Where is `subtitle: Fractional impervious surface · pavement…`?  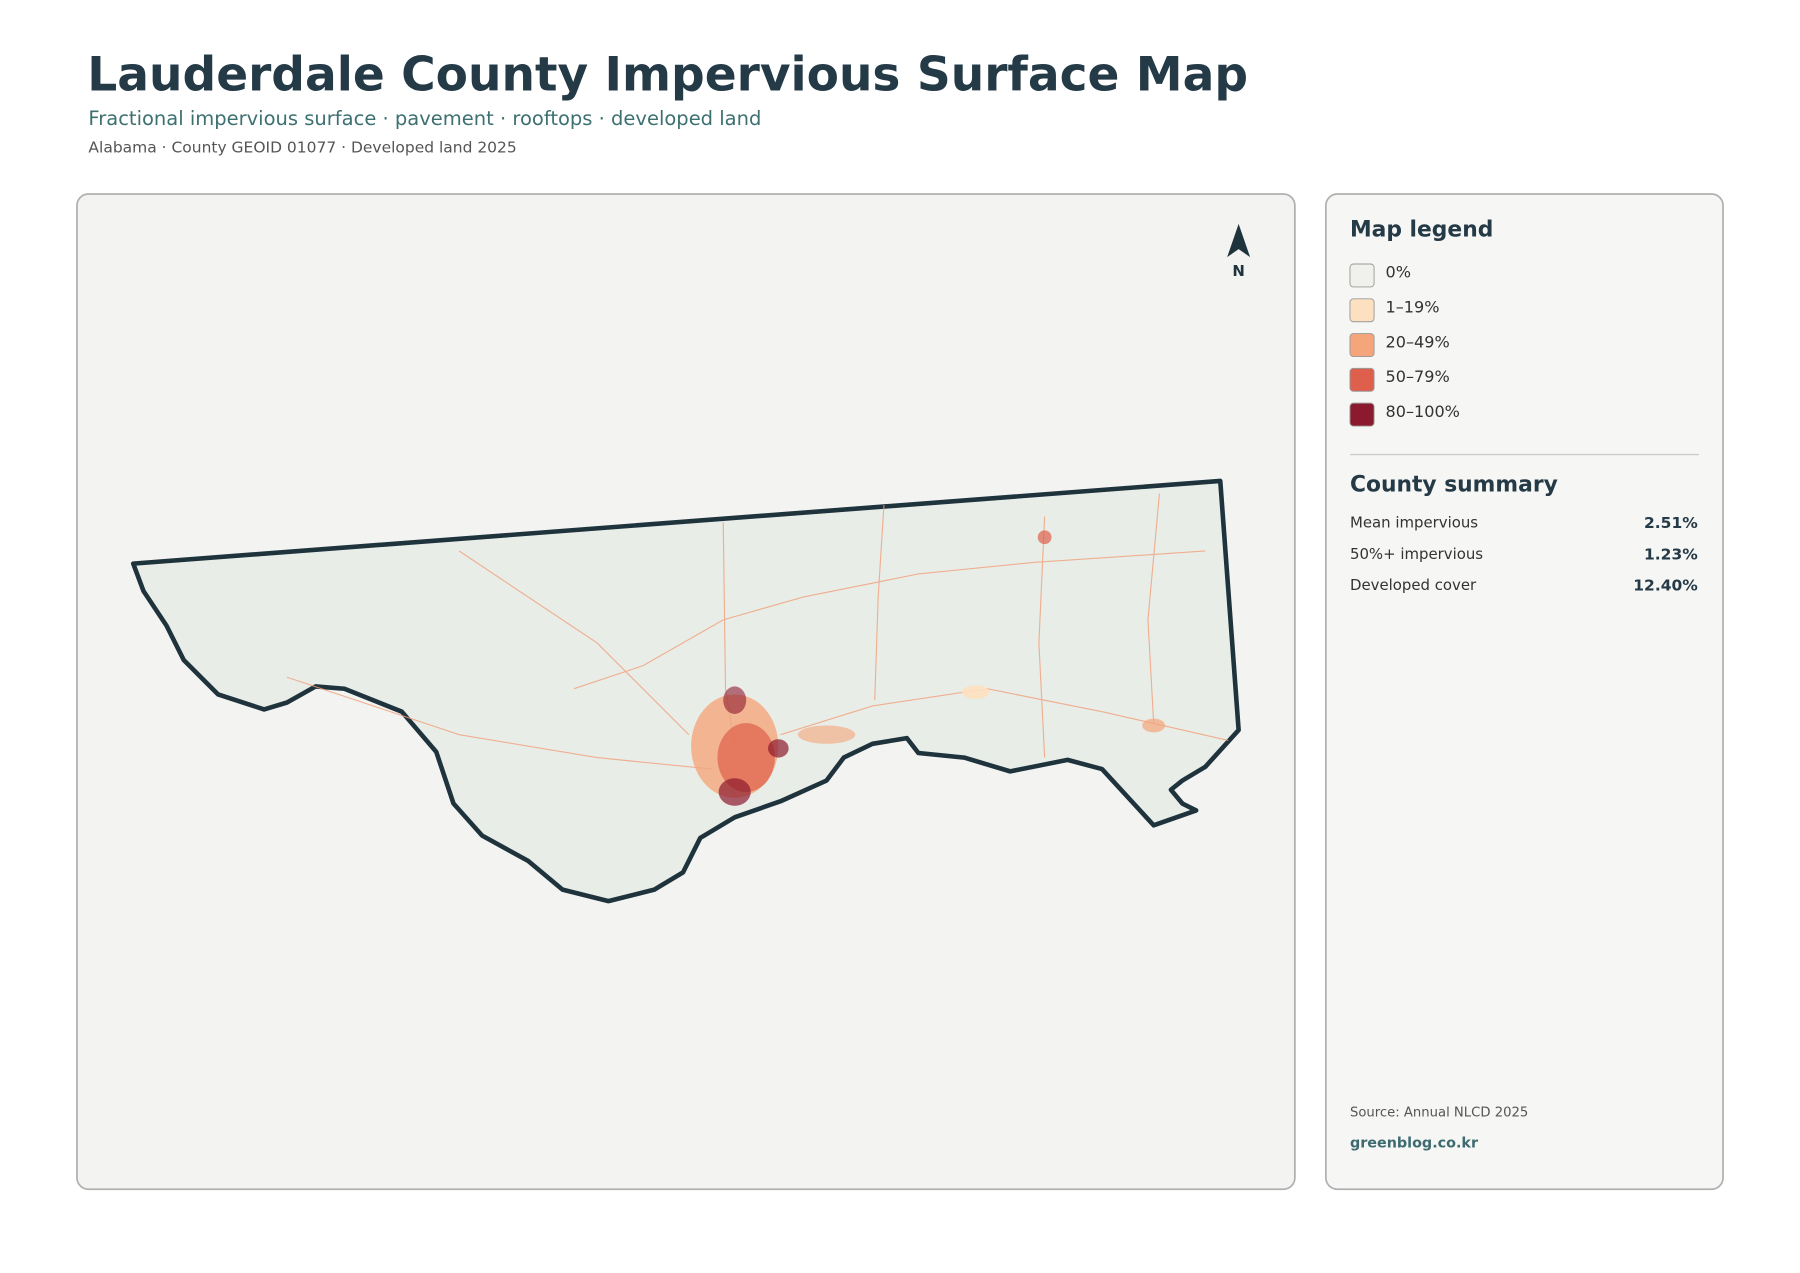
subtitle: Fractional impervious surface · pavement… is located at coordinates (424, 118).